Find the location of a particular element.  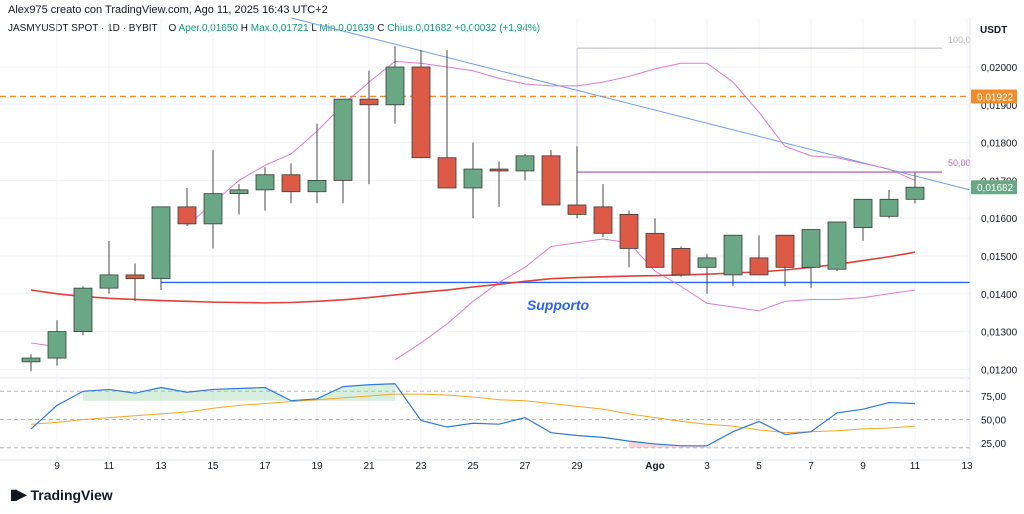

price-tick-label: 0,01400 is located at coordinates (999, 295).